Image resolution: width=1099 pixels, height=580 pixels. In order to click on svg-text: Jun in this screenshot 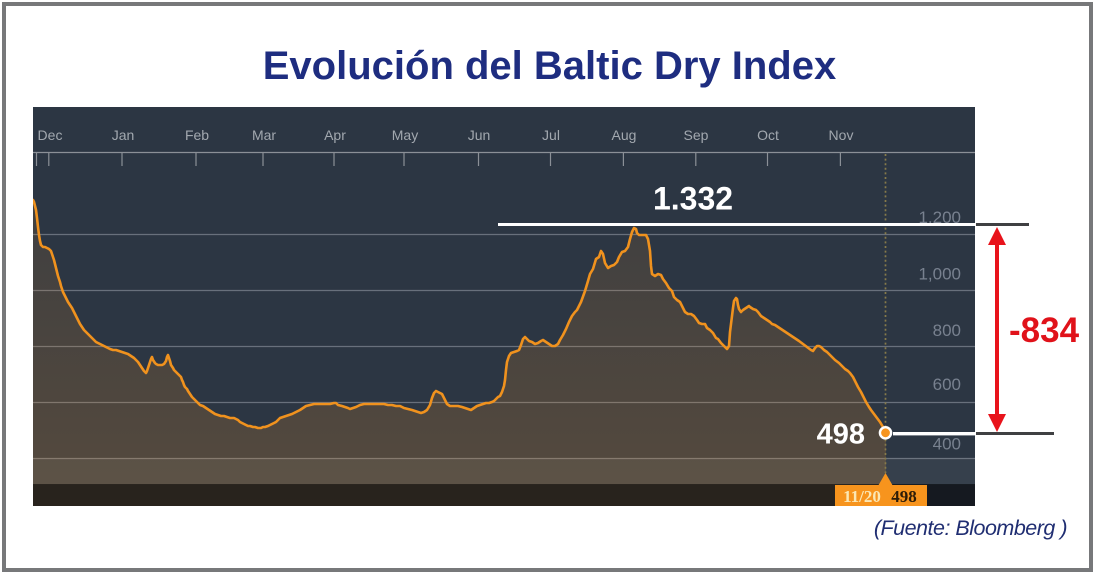, I will do `click(479, 135)`.